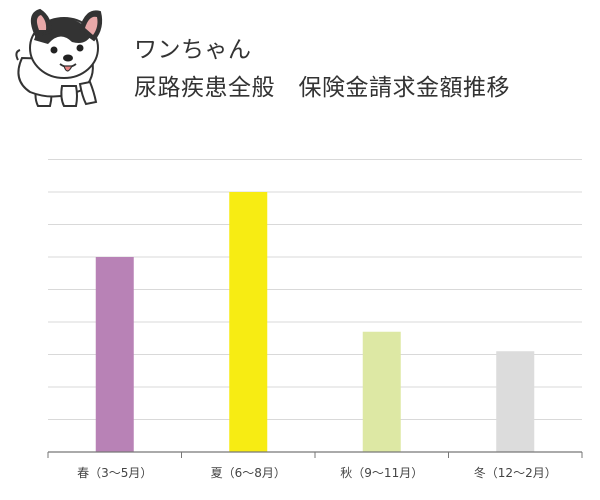  Describe the element at coordinates (59, 57) in the screenshot. I see `french-bulldog-illustration` at that location.